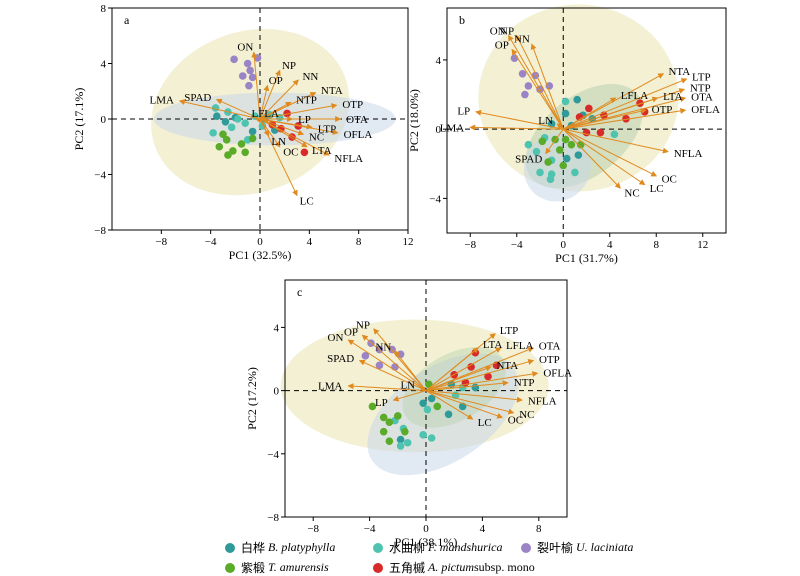 The image size is (800, 576). What do you see at coordinates (407, 386) in the screenshot?
I see `loading-label: LN` at bounding box center [407, 386].